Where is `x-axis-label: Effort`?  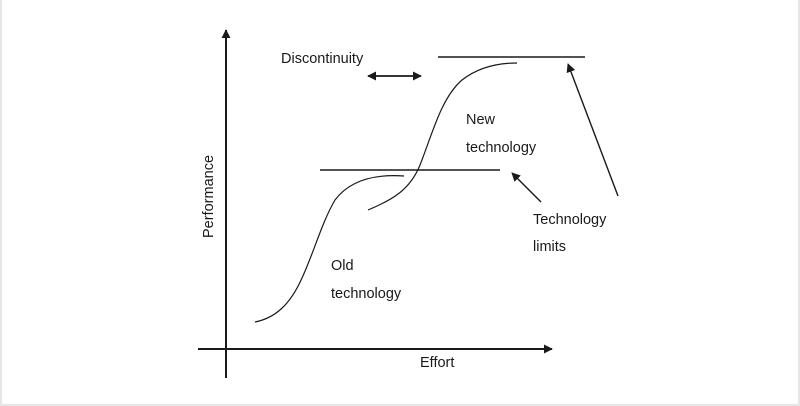
x-axis-label: Effort is located at coordinates (437, 363).